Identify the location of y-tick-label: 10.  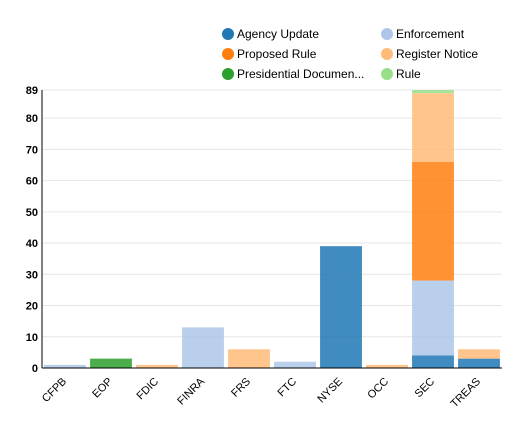
(32, 338).